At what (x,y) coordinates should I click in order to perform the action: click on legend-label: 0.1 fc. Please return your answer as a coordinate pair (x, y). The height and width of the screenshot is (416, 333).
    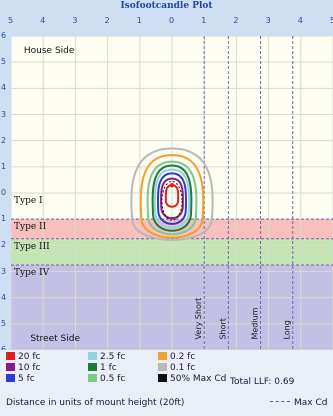
    Looking at the image, I should click on (183, 368).